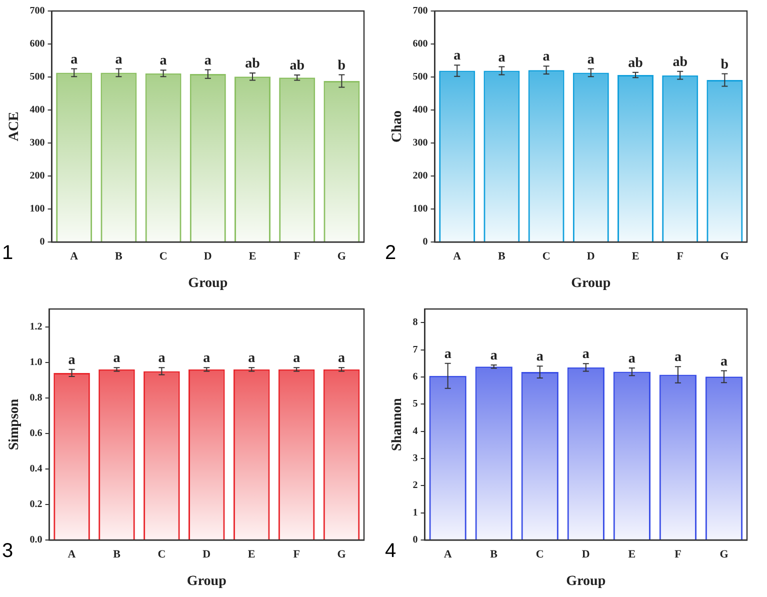 This screenshot has width=767, height=597. What do you see at coordinates (36, 362) in the screenshot?
I see `y-tick-label: 1.0` at bounding box center [36, 362].